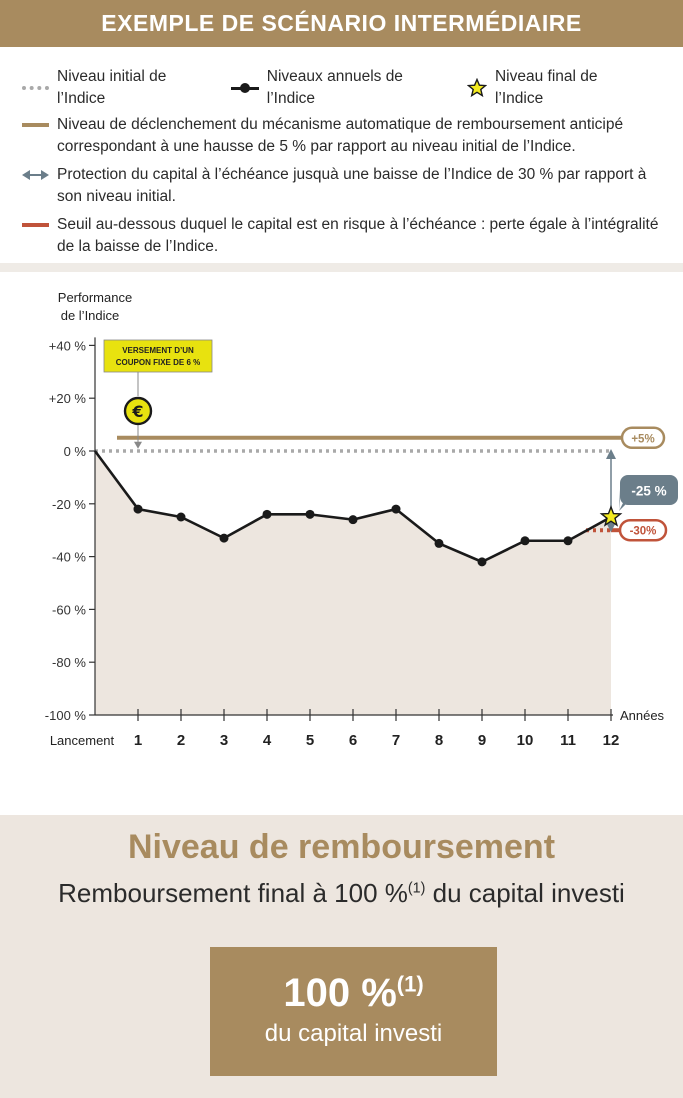 The image size is (683, 1098). Describe the element at coordinates (35, 125) in the screenshot. I see `gold-line-icon` at that location.